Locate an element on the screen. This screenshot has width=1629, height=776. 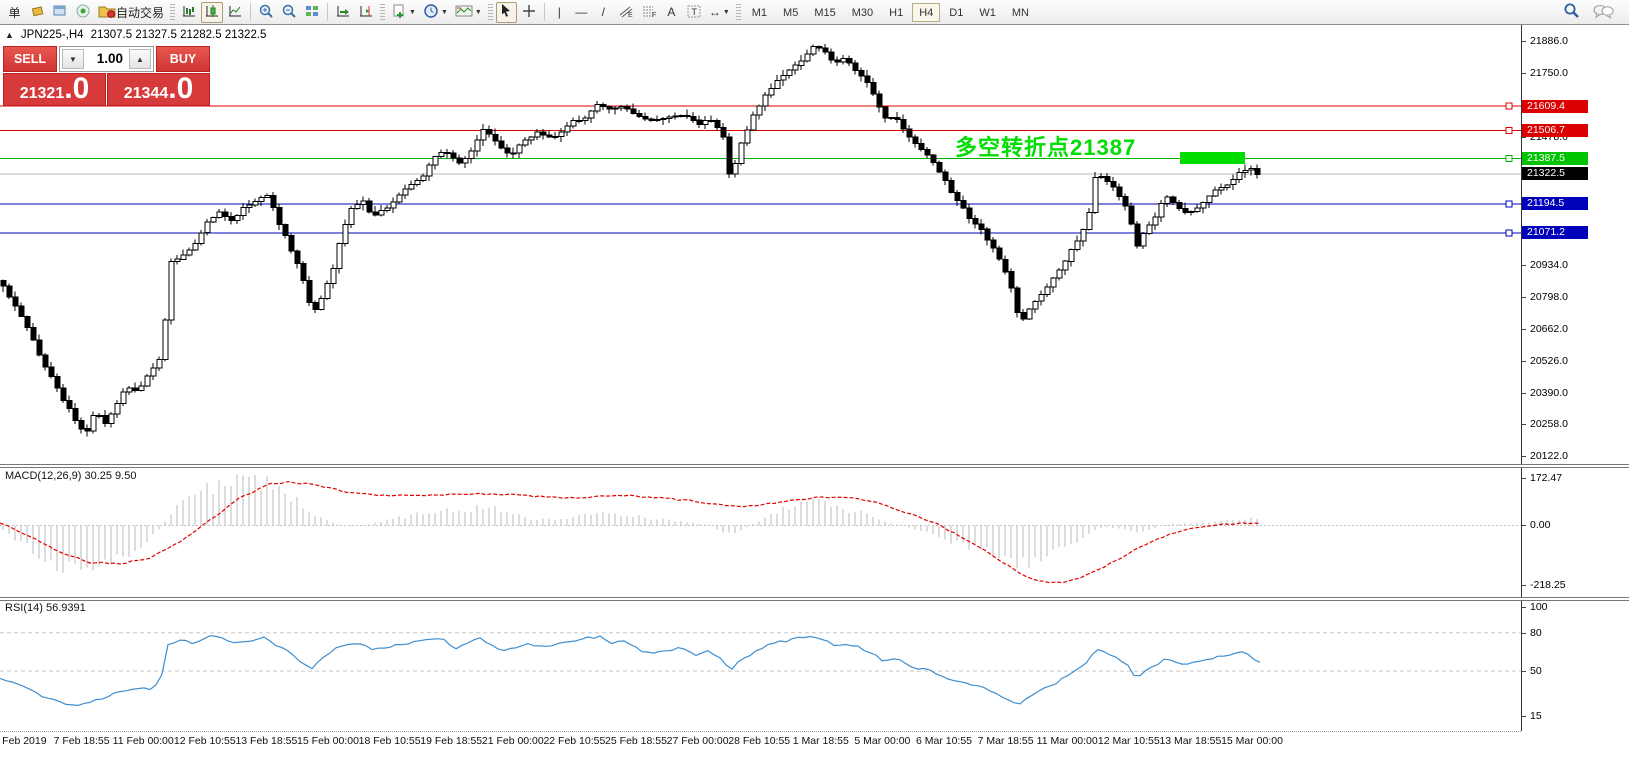
chart-window-icon: ▲ is located at coordinates (9, 35).